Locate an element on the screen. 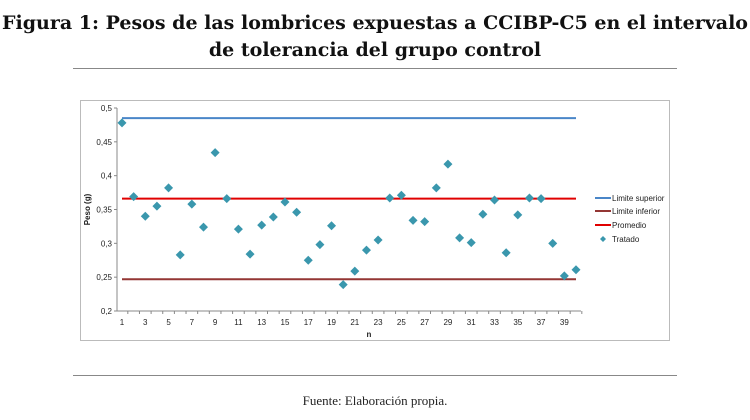 This screenshot has height=420, width=750. x-tick-label: 39 is located at coordinates (564, 322).